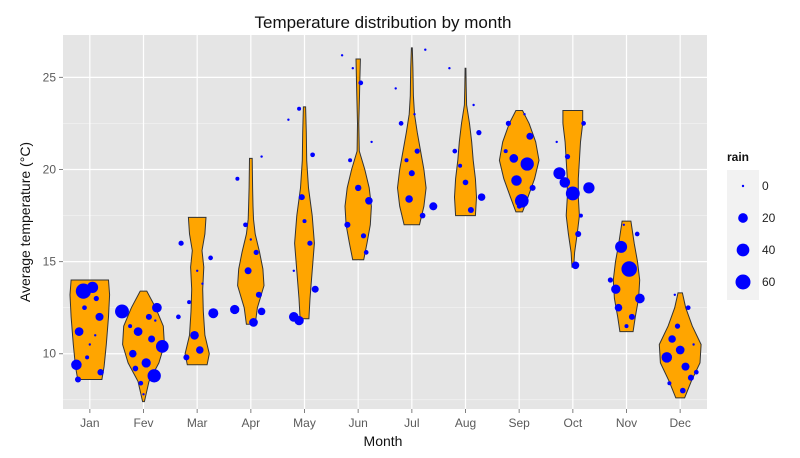  What do you see at coordinates (738, 157) in the screenshot?
I see `legend-title: rain` at bounding box center [738, 157].